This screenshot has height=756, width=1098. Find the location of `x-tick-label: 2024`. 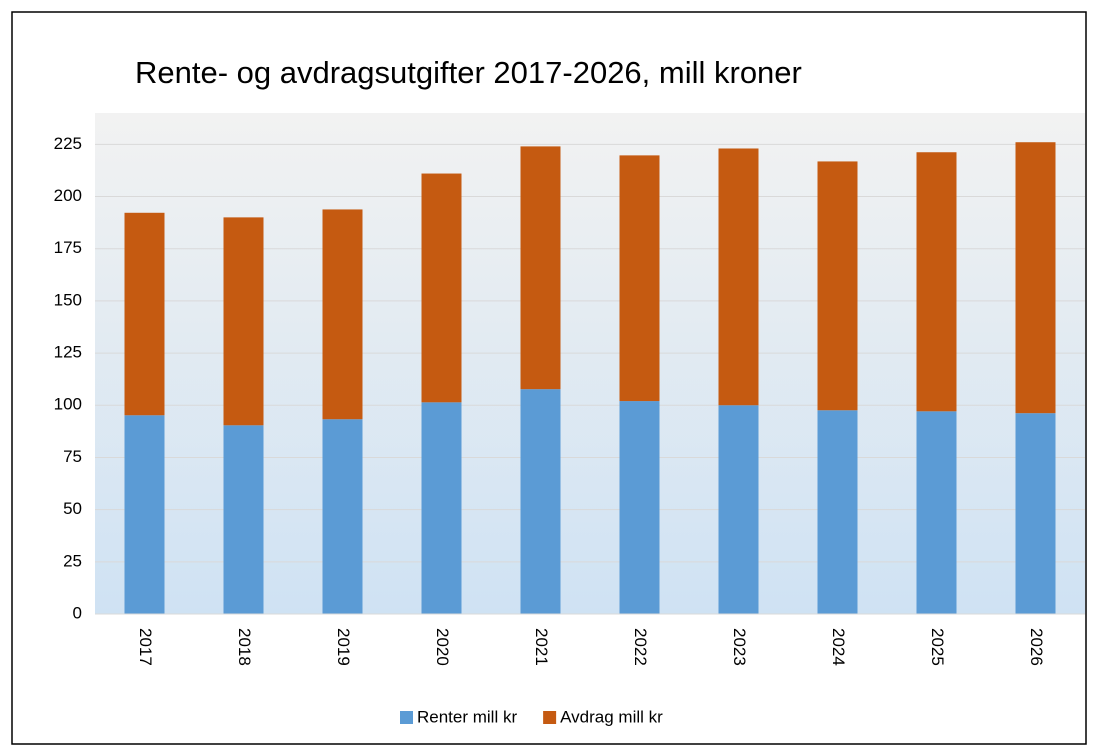

x-tick-label: 2024 is located at coordinates (838, 647).